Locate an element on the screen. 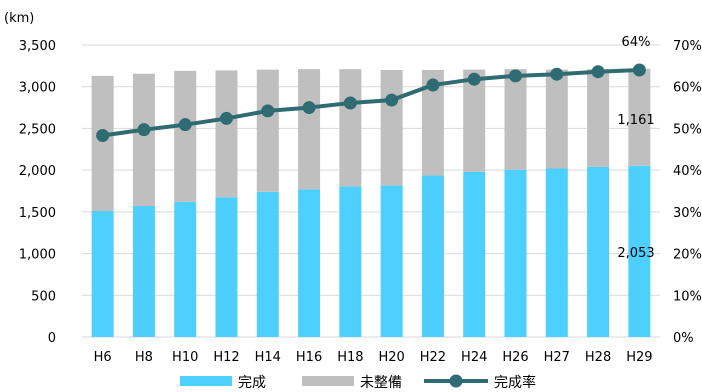 This screenshot has width=702, height=392. x-tick-label: H27 is located at coordinates (557, 357).